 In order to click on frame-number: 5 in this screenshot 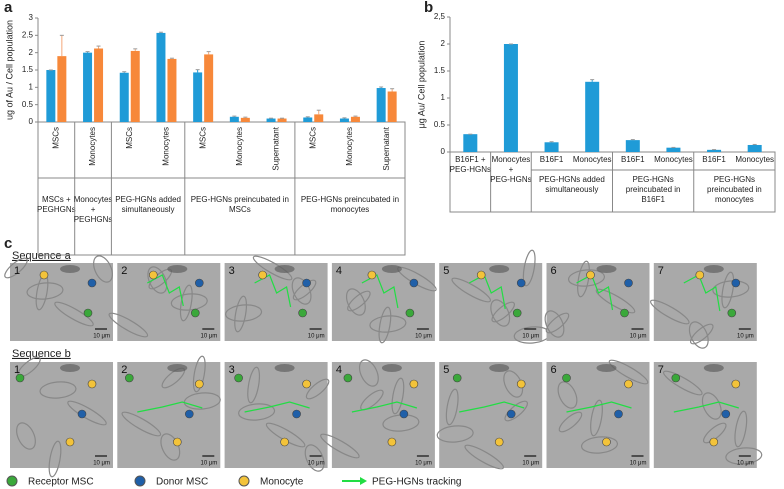, I will do `click(446, 271)`.